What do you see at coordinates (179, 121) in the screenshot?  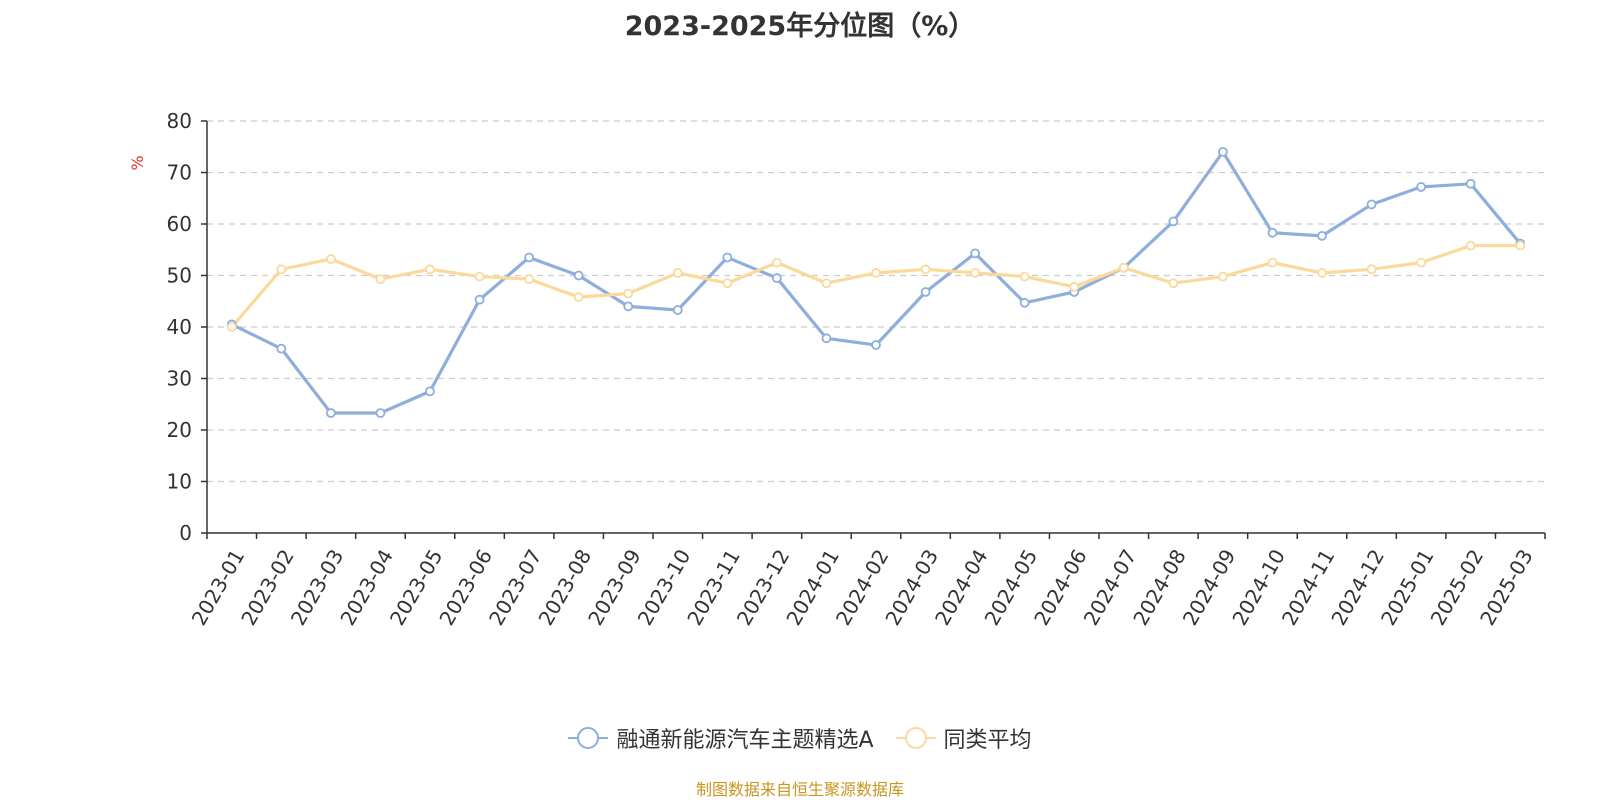 I see `y-tick-label: 80` at bounding box center [179, 121].